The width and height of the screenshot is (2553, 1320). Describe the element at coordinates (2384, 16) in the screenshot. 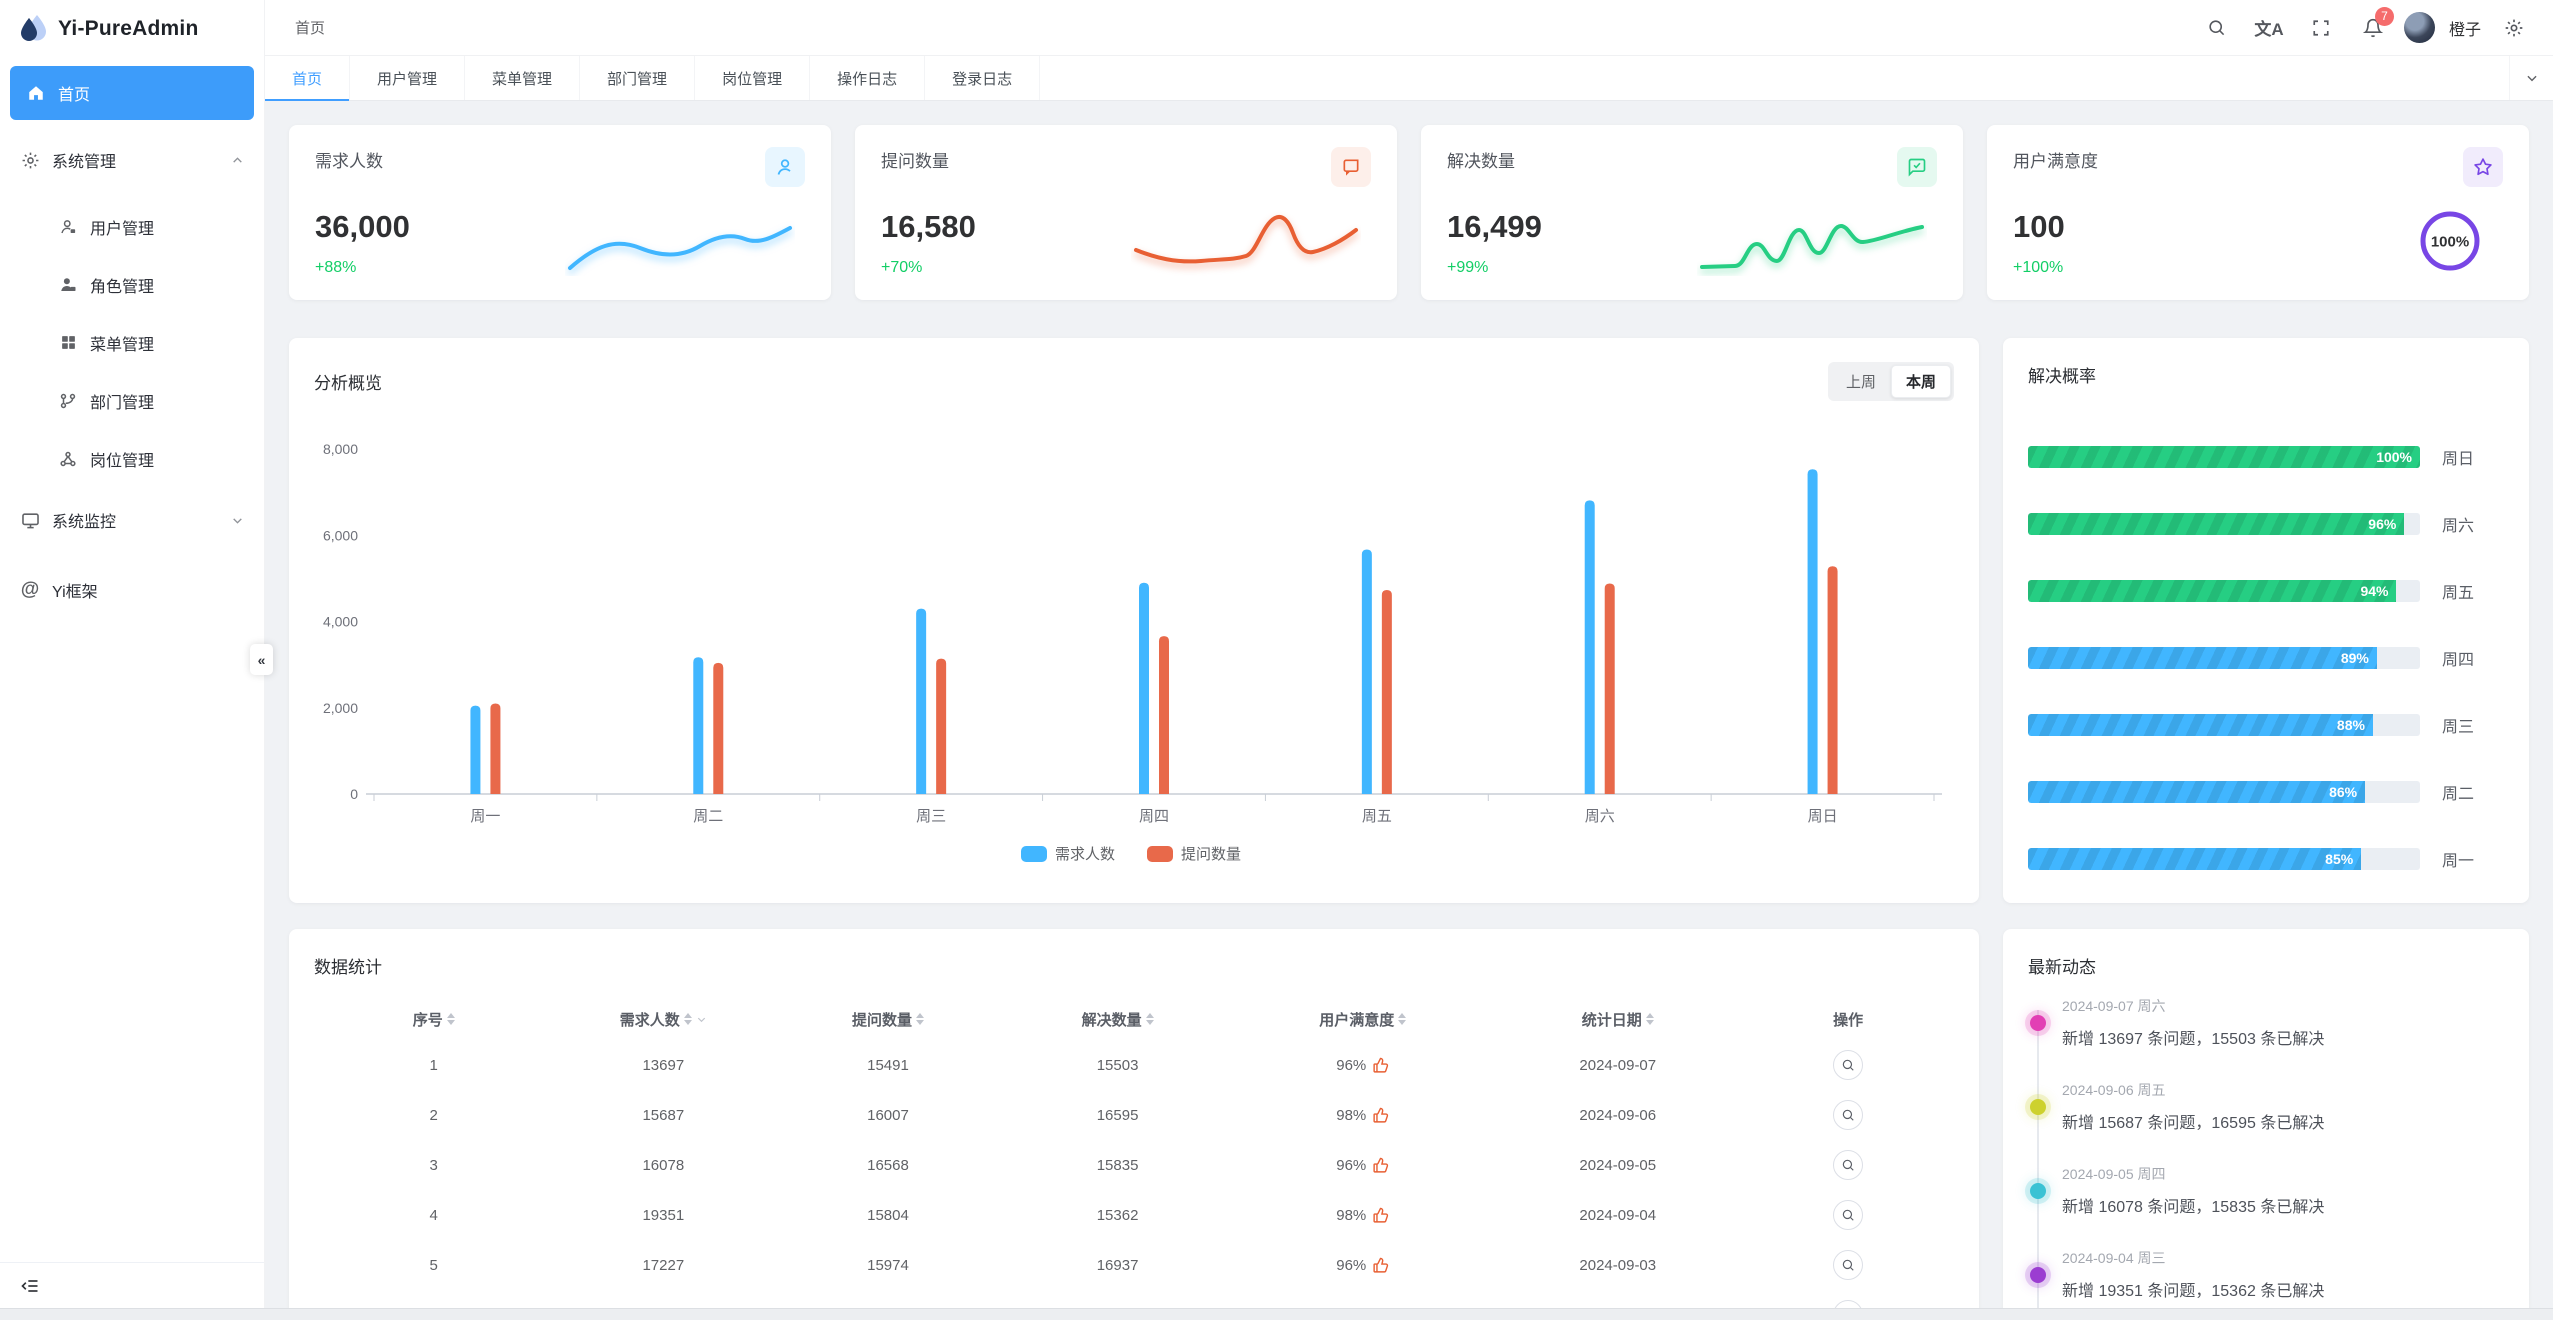

I see `notification-badge: 7` at that location.